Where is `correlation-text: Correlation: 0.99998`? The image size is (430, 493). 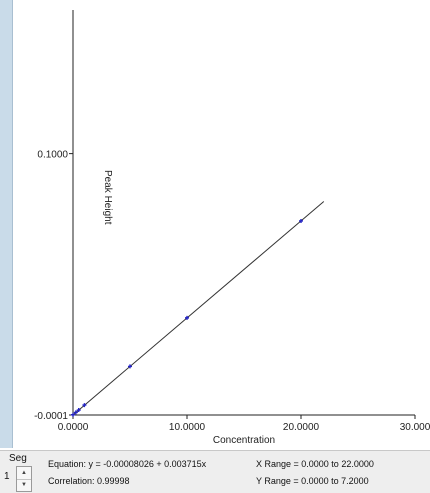
correlation-text: Correlation: 0.99998 is located at coordinates (89, 481).